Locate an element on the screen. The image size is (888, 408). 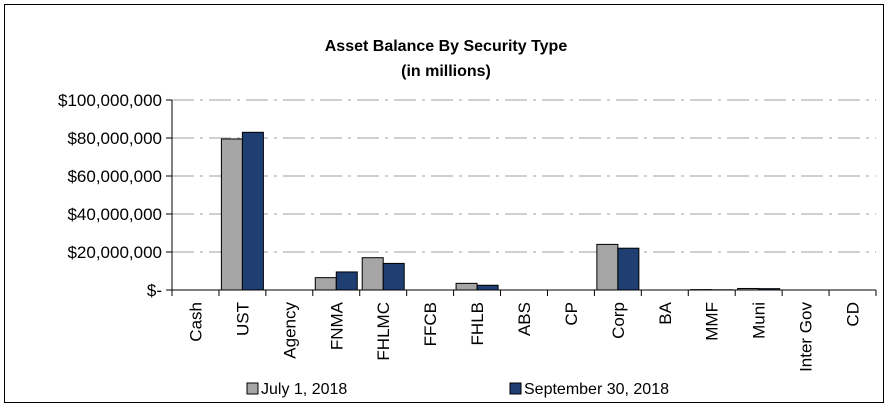
x-tick-label: FHLB is located at coordinates (477, 323).